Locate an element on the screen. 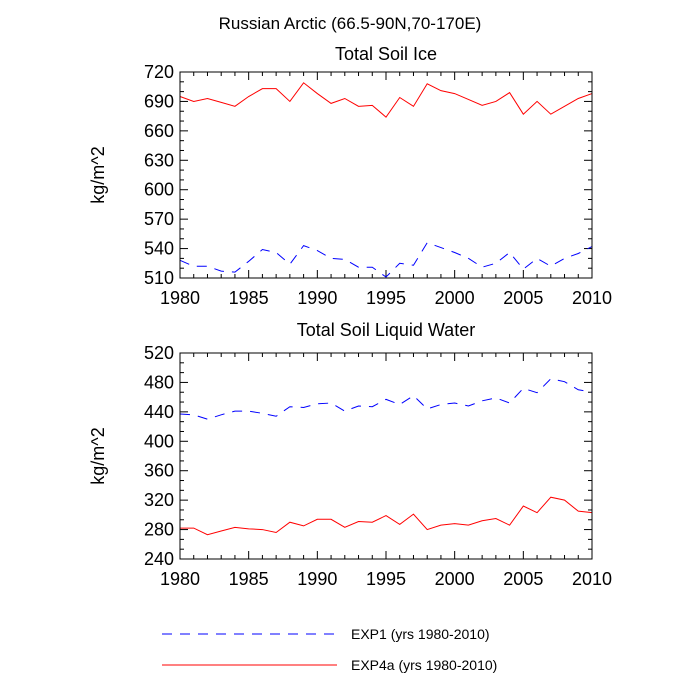 This screenshot has width=700, height=700. legend-label-exp4a: EXP4a (yrs 1980-2010) is located at coordinates (424, 665).